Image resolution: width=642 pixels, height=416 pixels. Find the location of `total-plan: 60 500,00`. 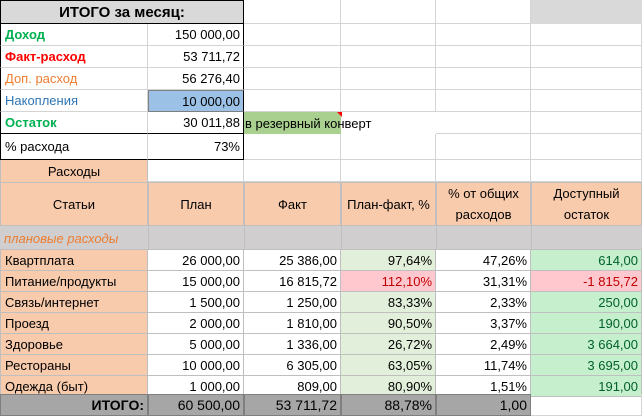

total-plan: 60 500,00 is located at coordinates (196, 405).